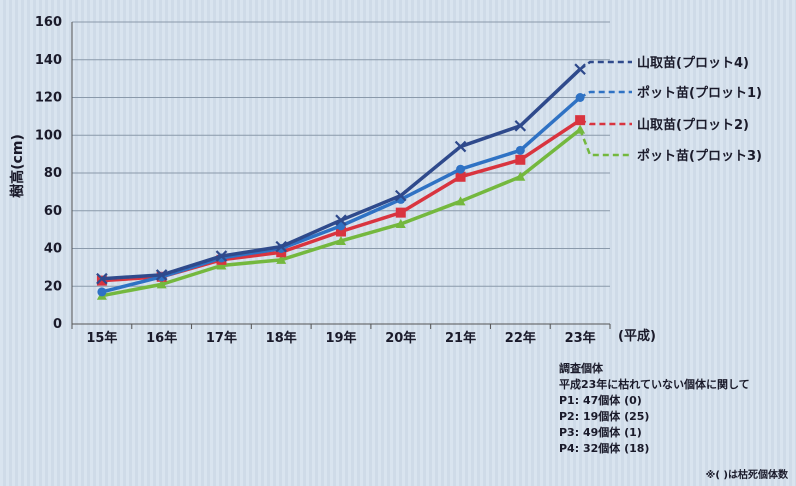 This screenshot has height=486, width=796. What do you see at coordinates (53, 286) in the screenshot?
I see `y-tick-label: 20` at bounding box center [53, 286].